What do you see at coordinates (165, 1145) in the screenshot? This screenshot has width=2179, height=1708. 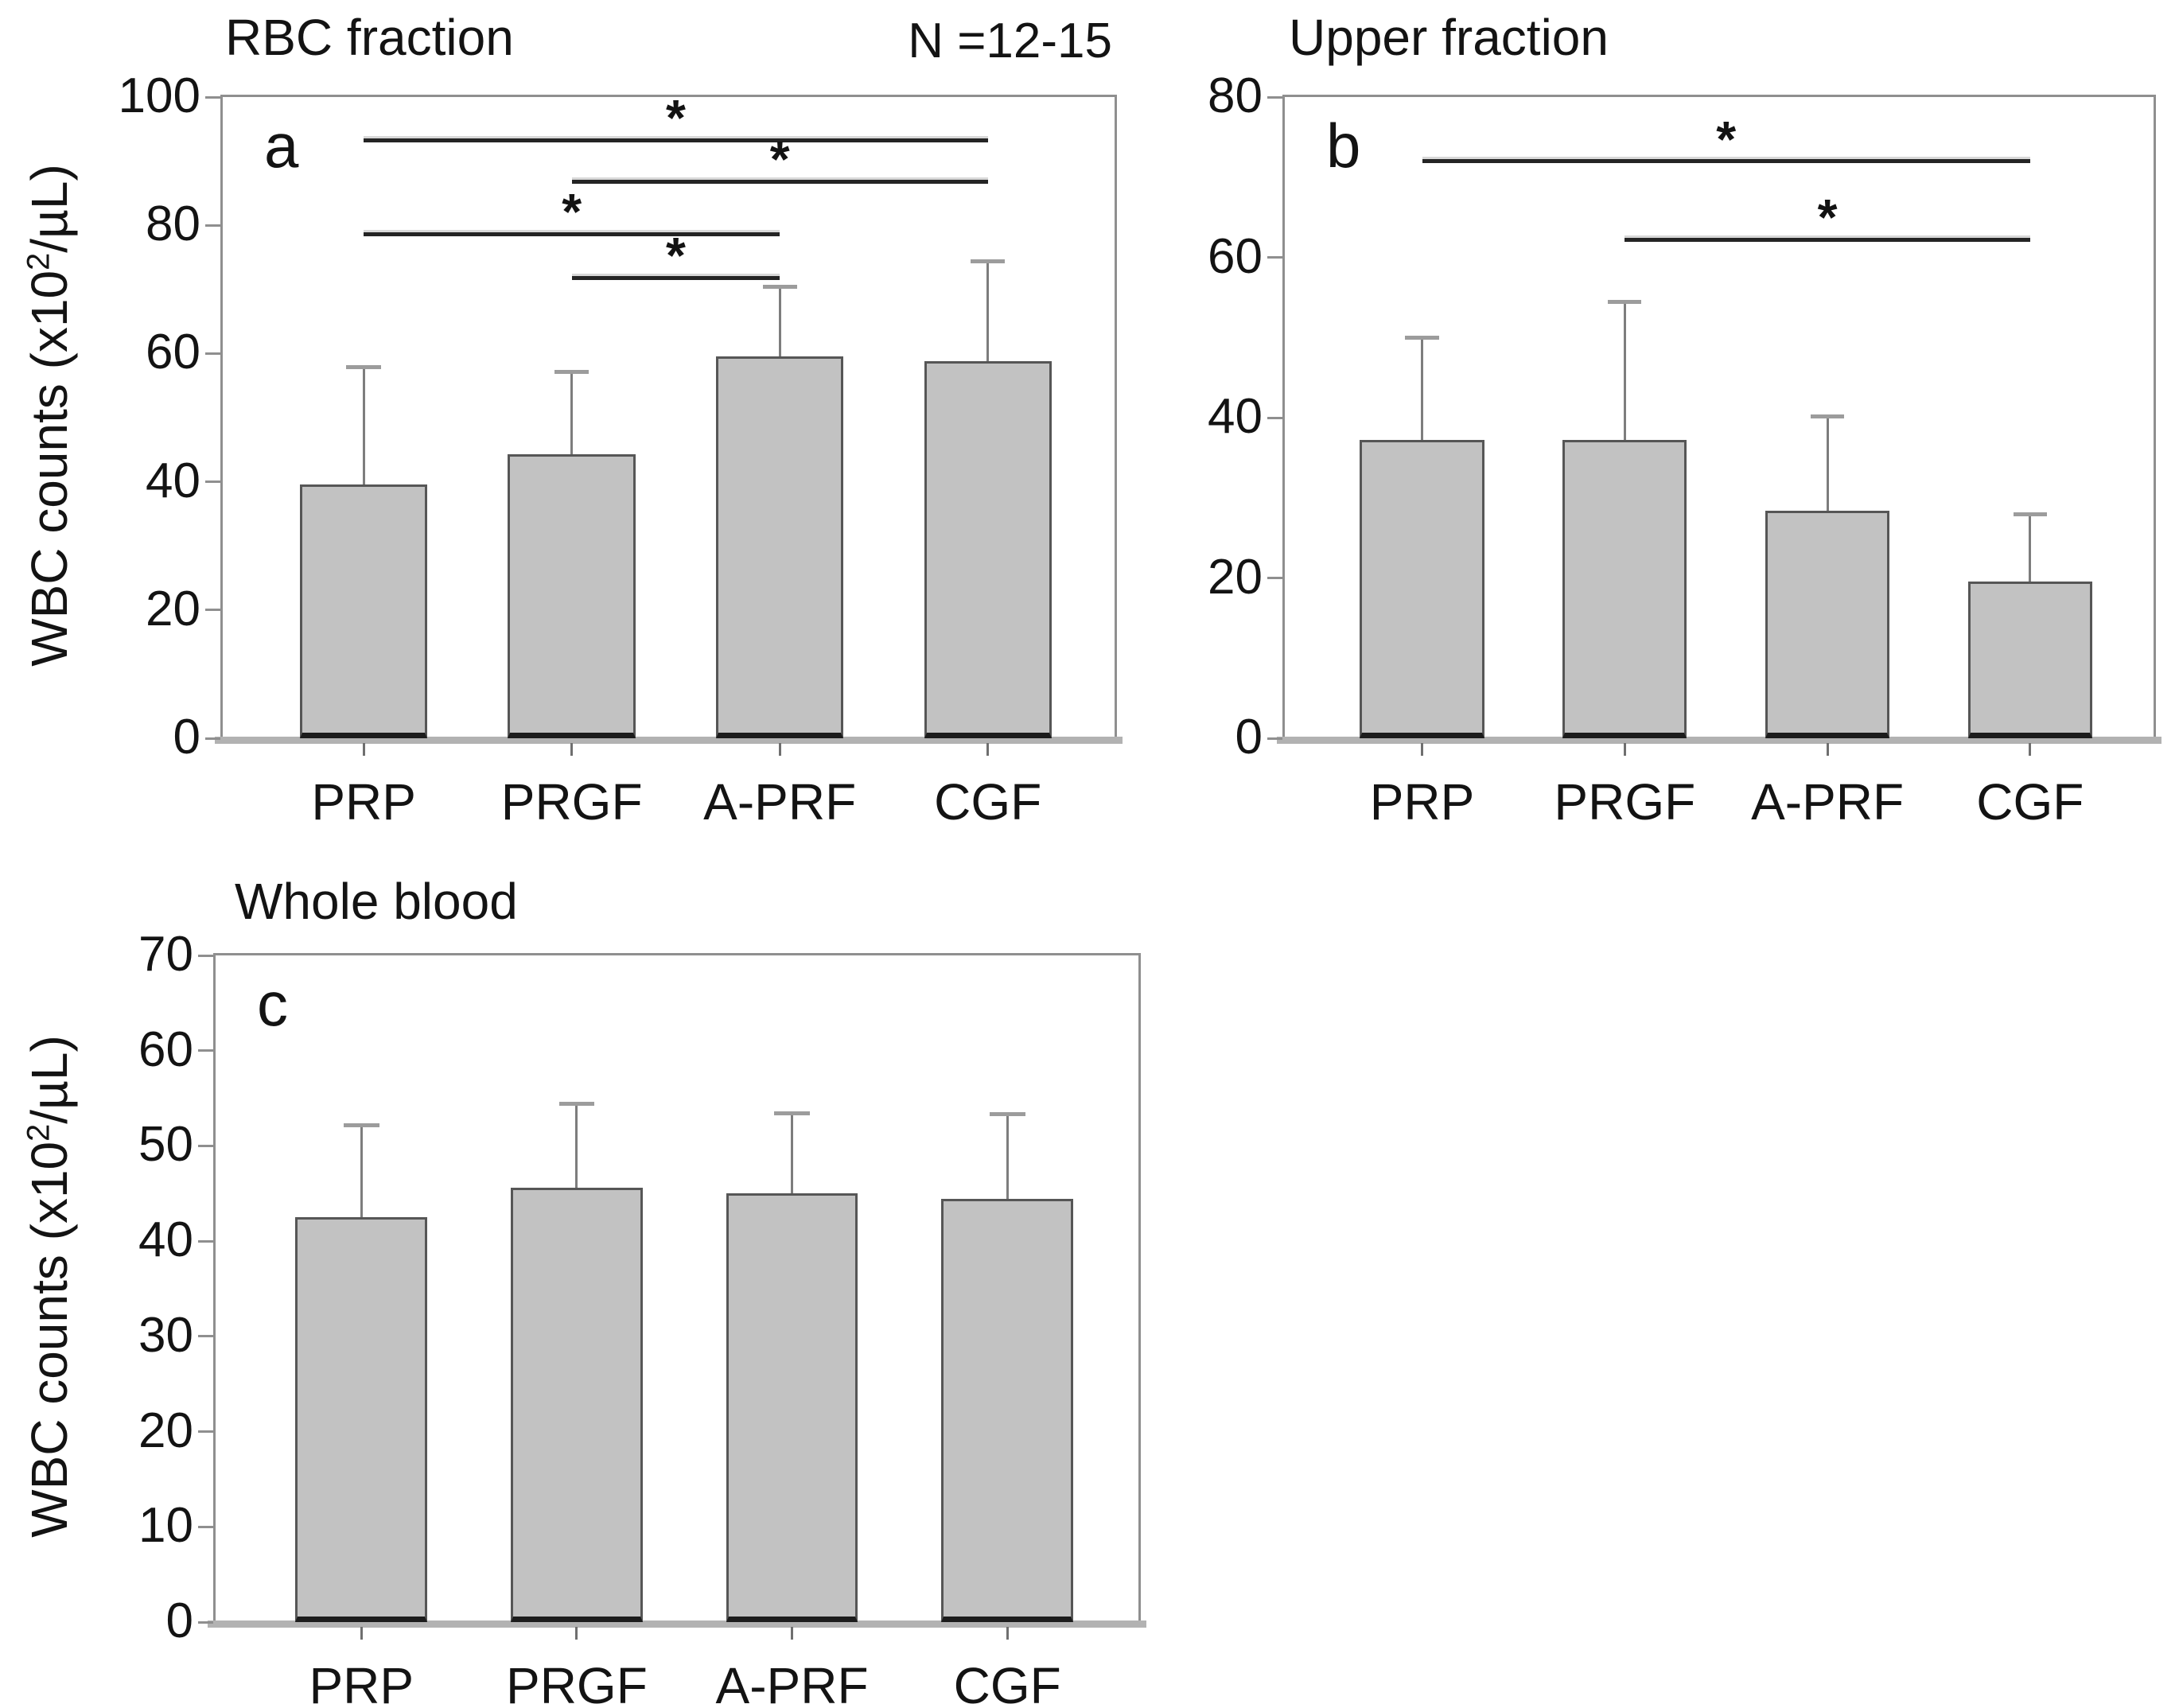 I see `y-tick-label: 50` at bounding box center [165, 1145].